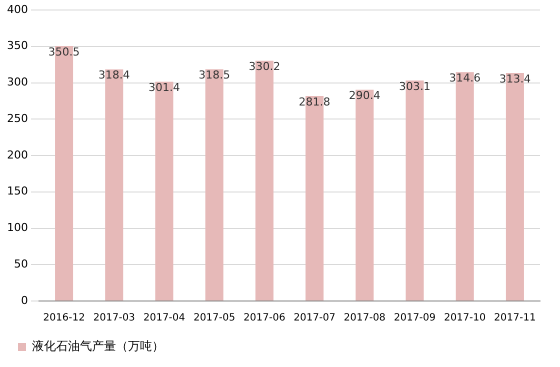  What do you see at coordinates (114, 318) in the screenshot?
I see `x-tick-label: 2017-03` at bounding box center [114, 318].